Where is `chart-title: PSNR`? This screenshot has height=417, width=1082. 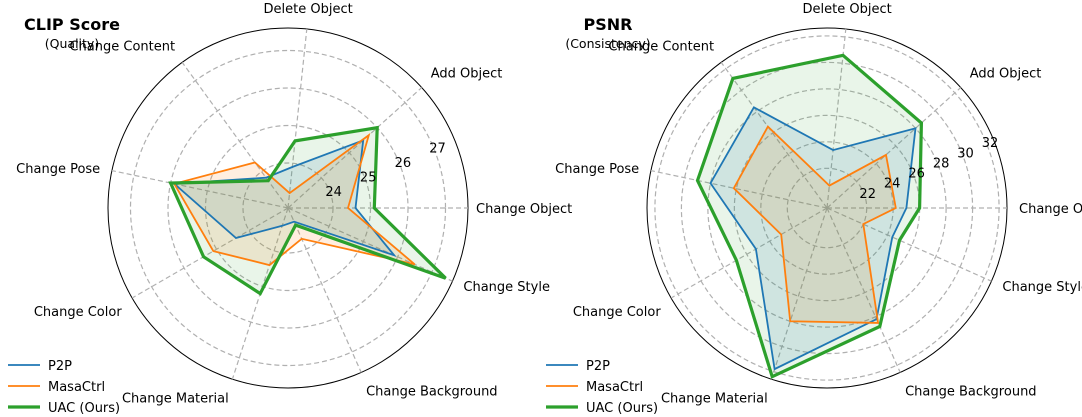 chart-title: PSNR is located at coordinates (608, 24).